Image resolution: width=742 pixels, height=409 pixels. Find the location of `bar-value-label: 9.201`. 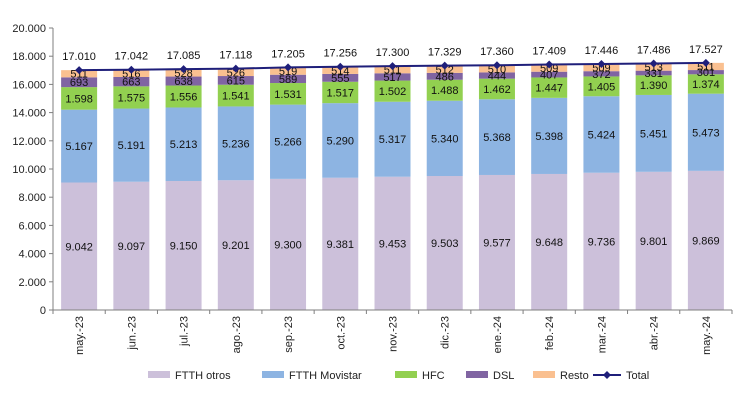

bar-value-label: 9.201 is located at coordinates (236, 246).